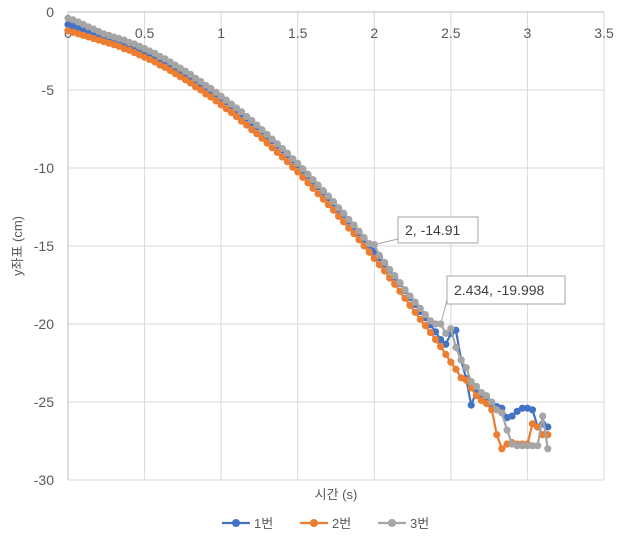  What do you see at coordinates (470, 270) in the screenshot?
I see `annotation-layer: 2, -14.91 2.434, -19.998` at bounding box center [470, 270].